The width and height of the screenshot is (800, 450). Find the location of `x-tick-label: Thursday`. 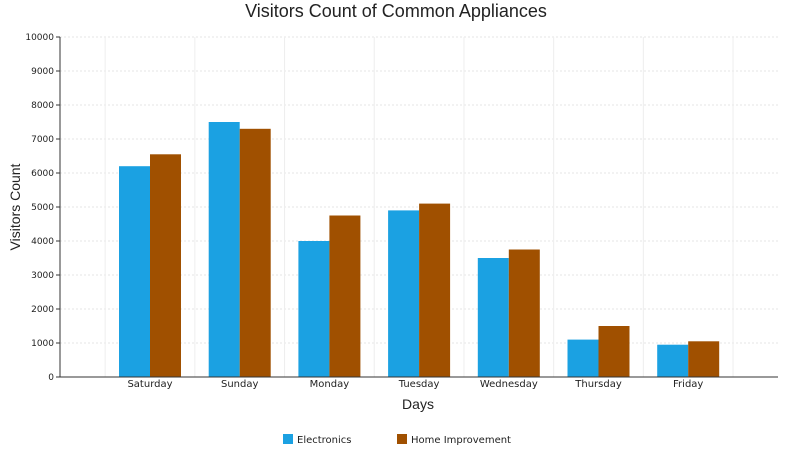

x-tick-label: Thursday is located at coordinates (598, 384).